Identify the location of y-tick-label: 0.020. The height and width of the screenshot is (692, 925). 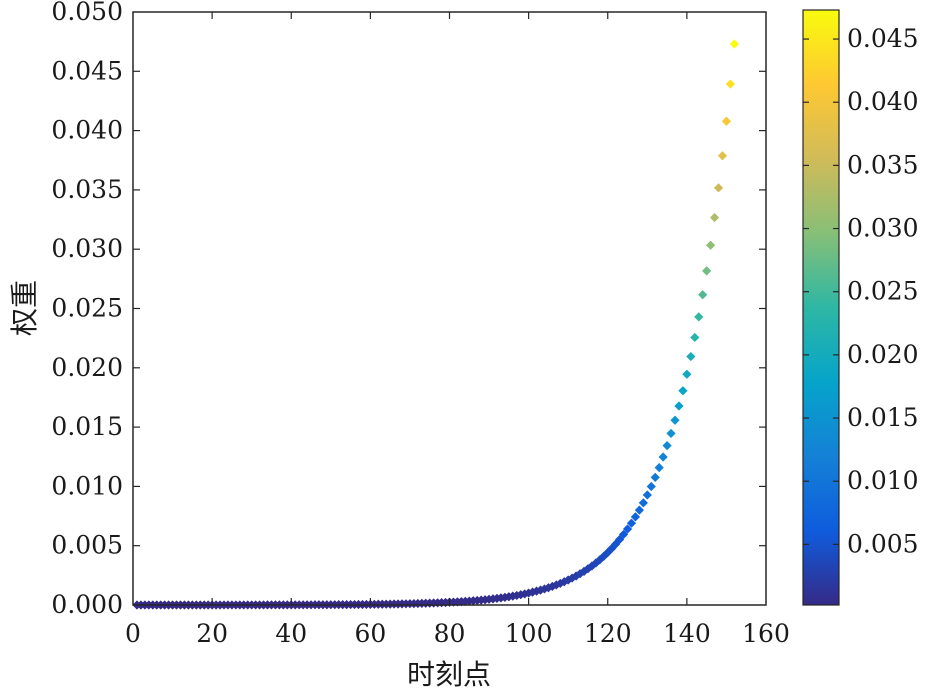
(87, 367).